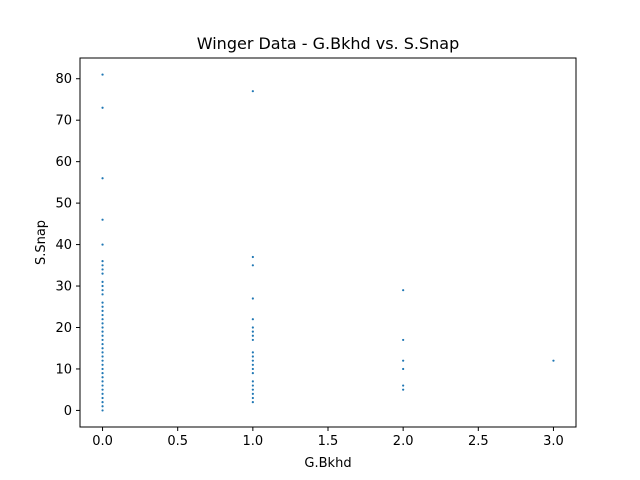  What do you see at coordinates (63, 121) in the screenshot?
I see `y-tick-label: 70` at bounding box center [63, 121].